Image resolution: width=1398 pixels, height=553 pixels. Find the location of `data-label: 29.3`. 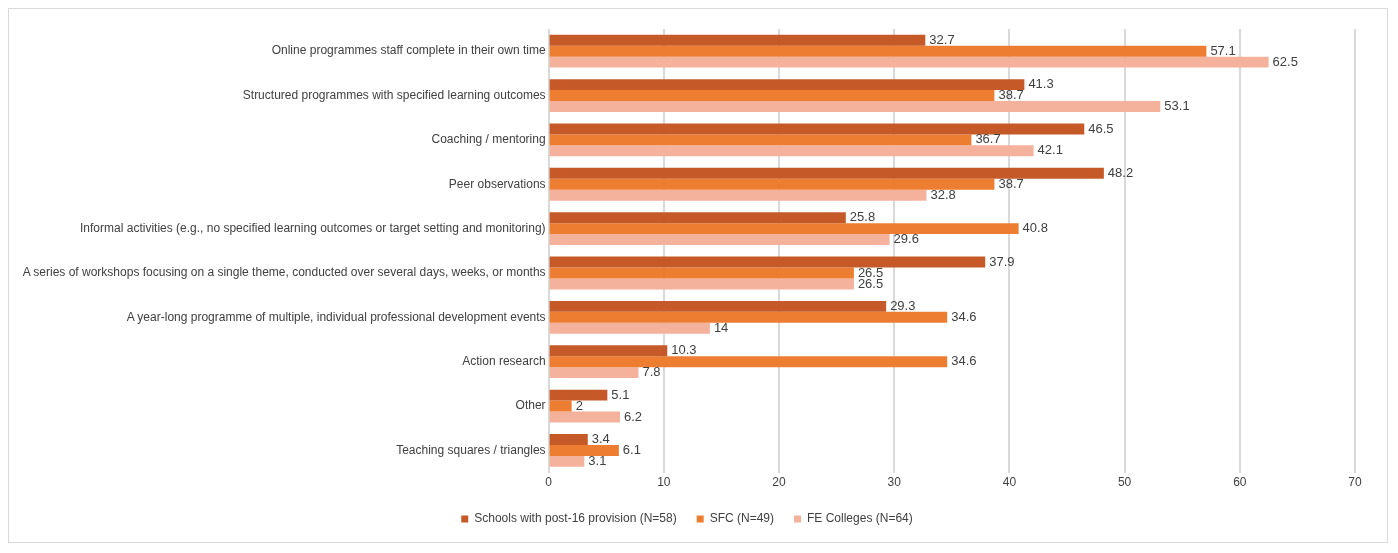

data-label: 29.3 is located at coordinates (903, 305).